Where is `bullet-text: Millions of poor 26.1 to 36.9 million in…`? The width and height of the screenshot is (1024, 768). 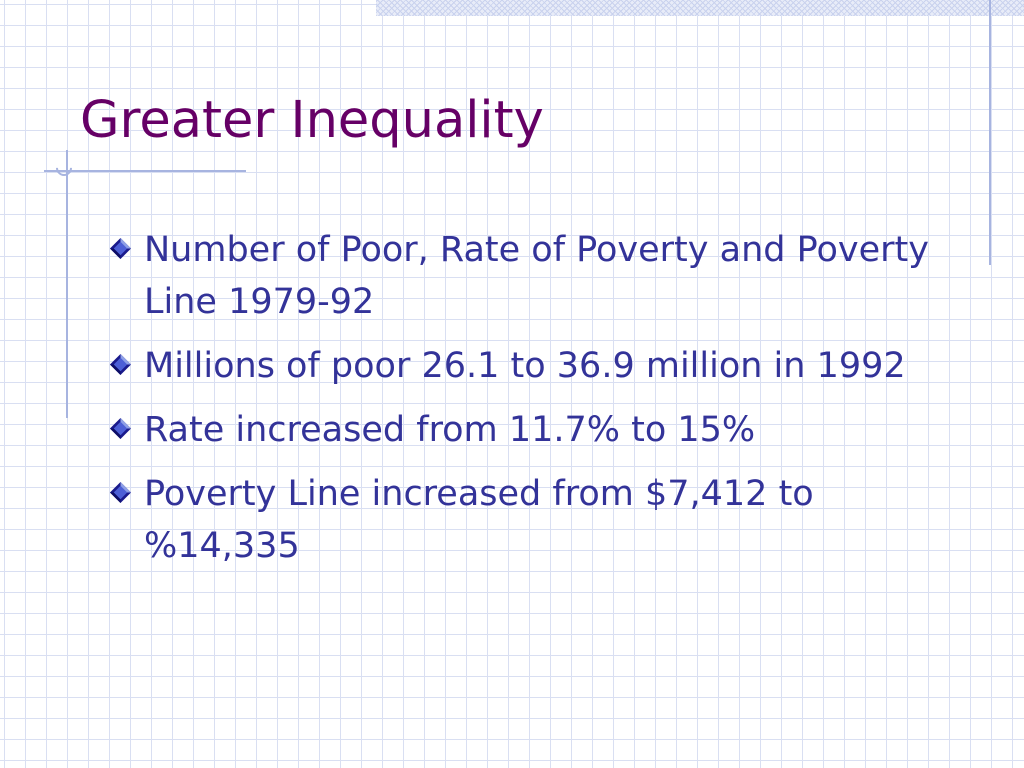
bullet-text: Millions of poor 26.1 to 36.9 million in… is located at coordinates (525, 366).